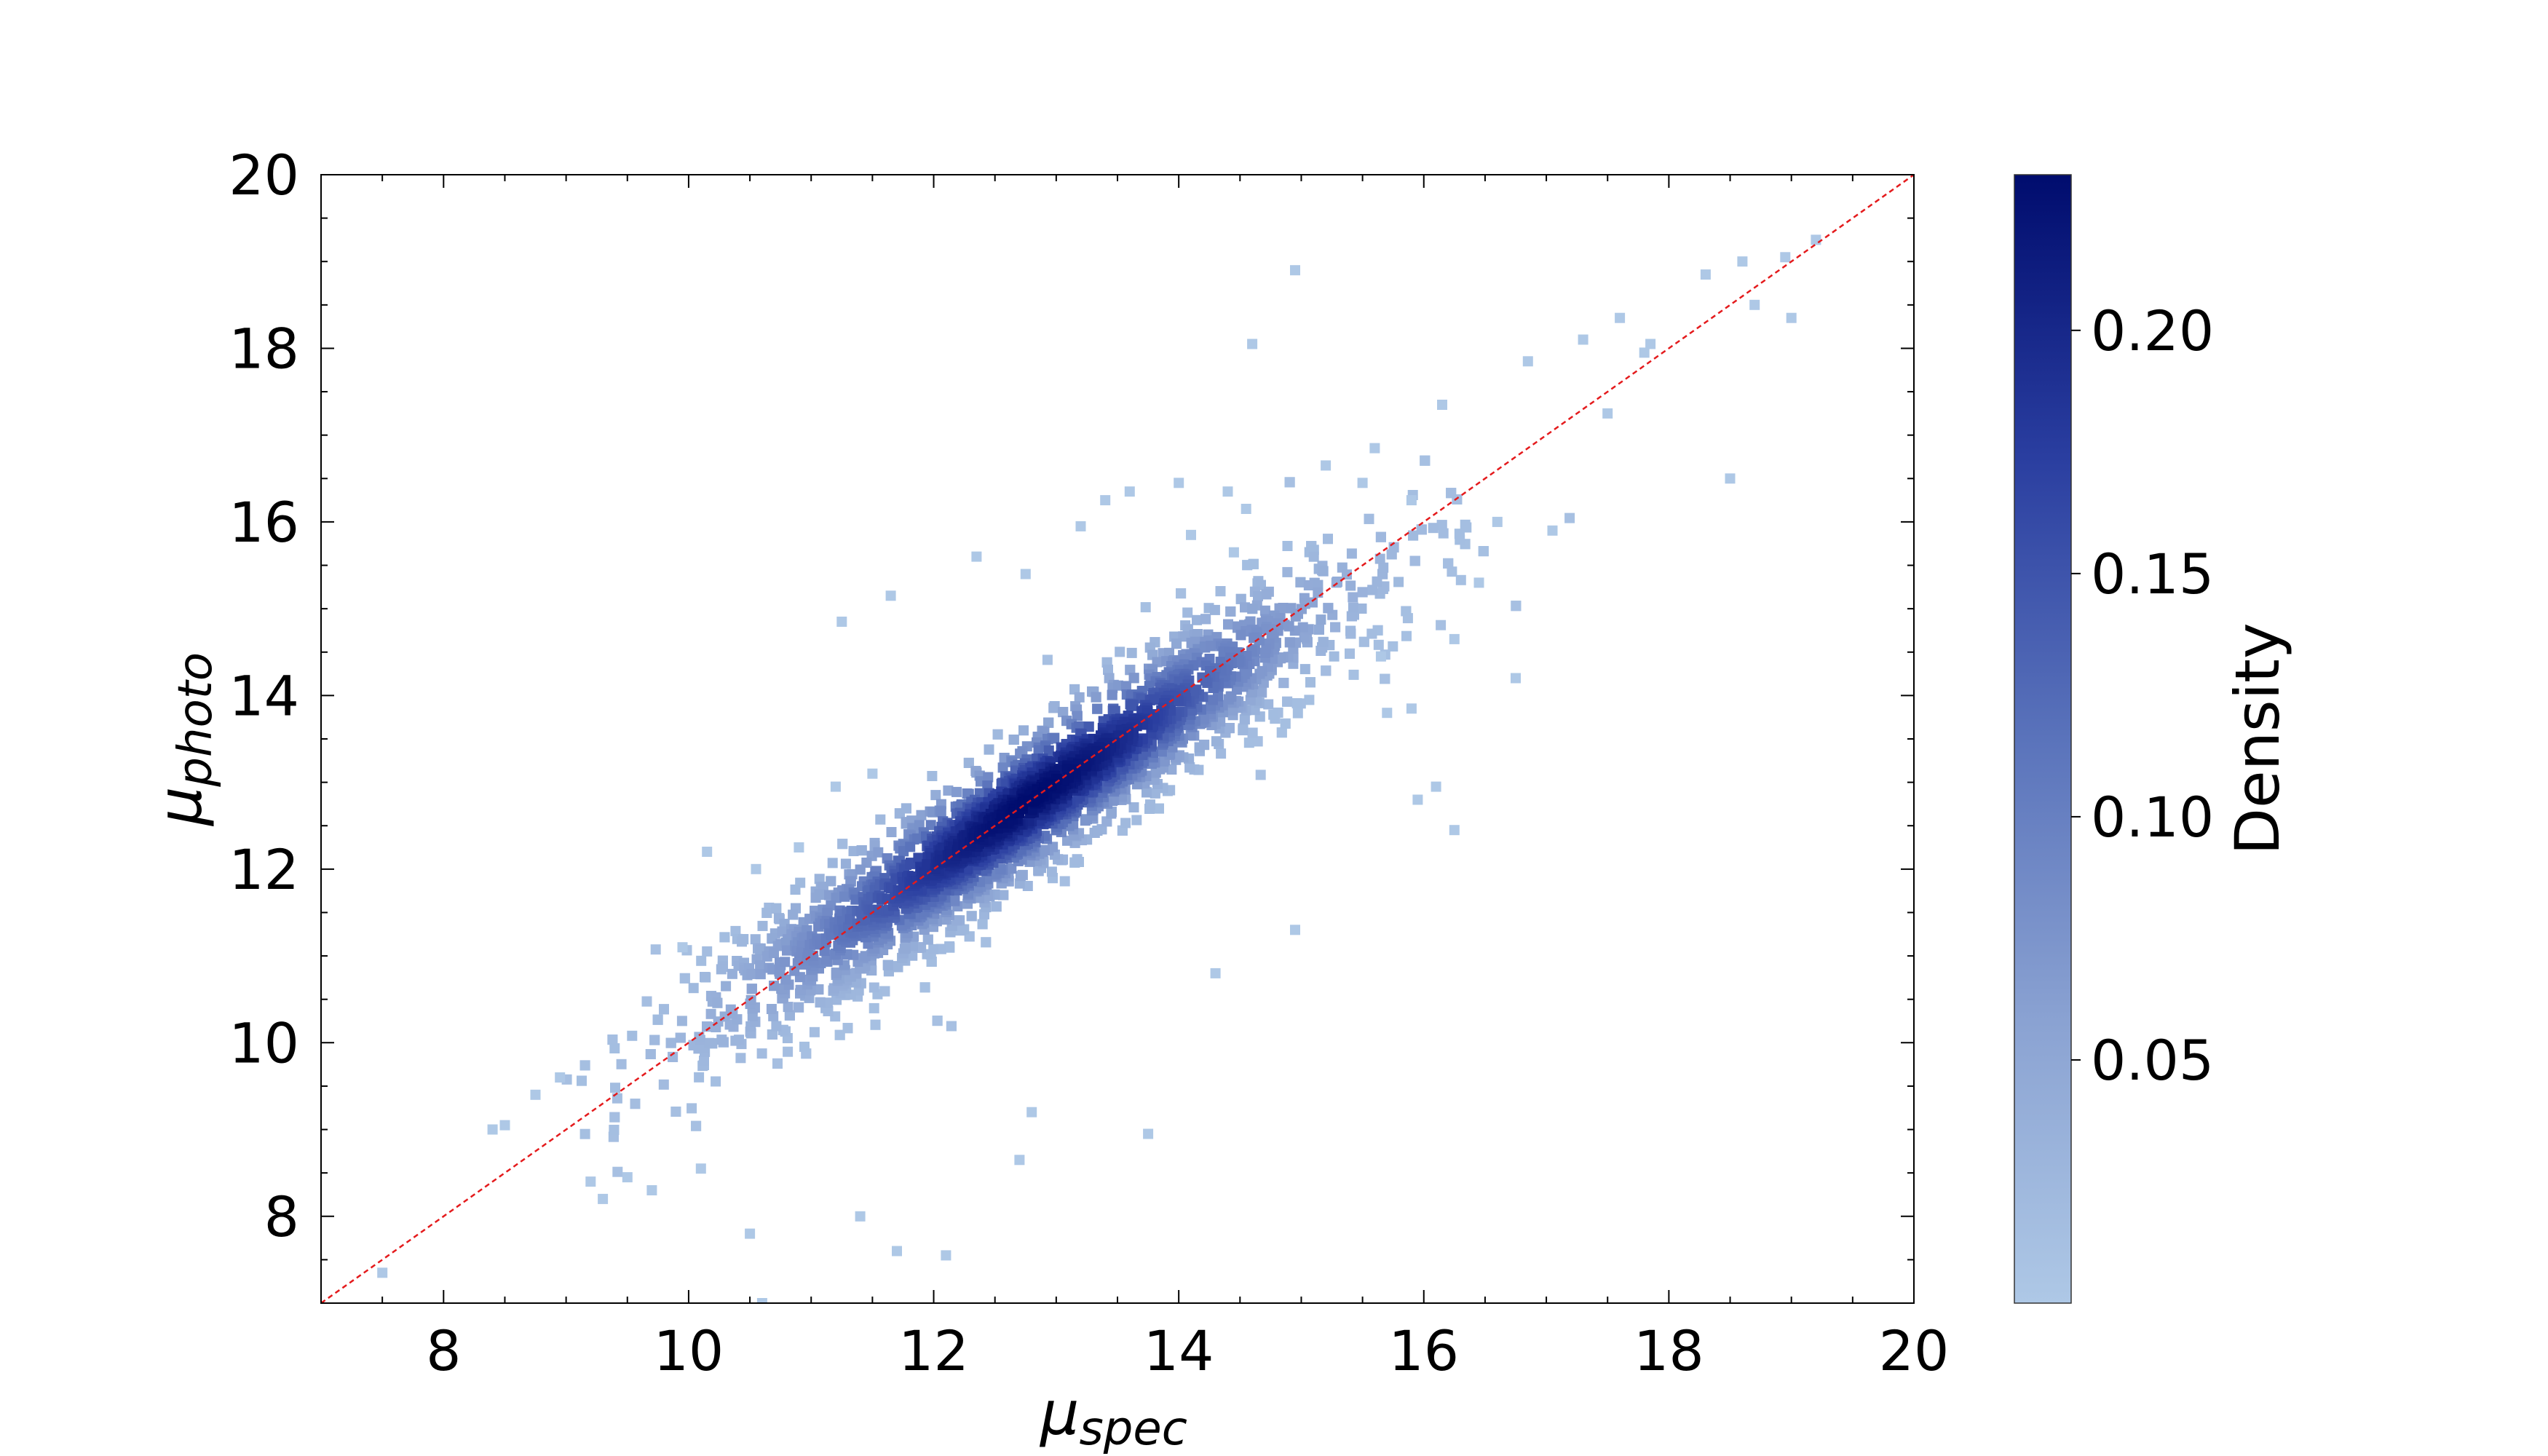  I want to click on colorbar-label: Density, so click(2257, 738).